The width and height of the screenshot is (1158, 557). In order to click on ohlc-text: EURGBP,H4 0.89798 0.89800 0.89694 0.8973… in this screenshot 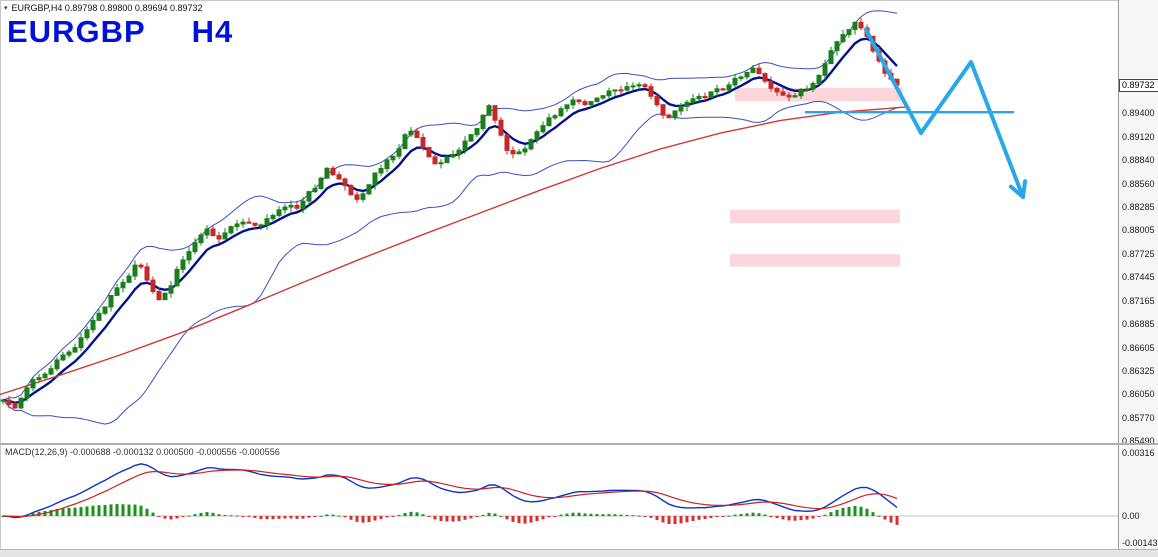, I will do `click(107, 8)`.